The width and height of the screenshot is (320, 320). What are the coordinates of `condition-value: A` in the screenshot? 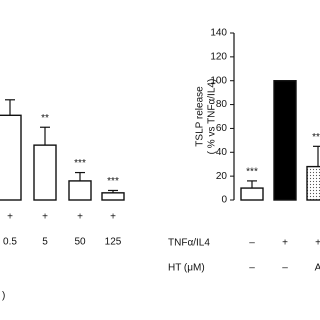 It's located at (317, 268).